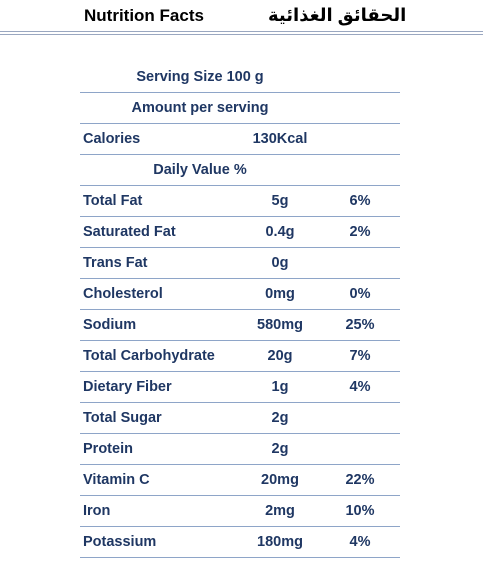  Describe the element at coordinates (240, 232) in the screenshot. I see `nutrient-row: Saturated Fat 0.4g 2%` at that location.